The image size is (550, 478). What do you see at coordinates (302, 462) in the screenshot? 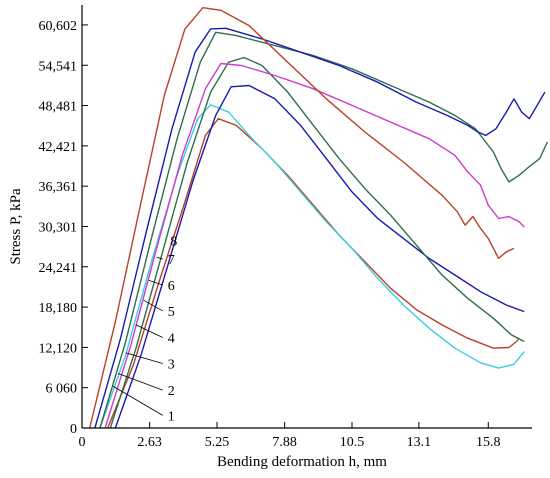
I see `x-axis-title: Bending deformation h, mm` at bounding box center [302, 462].